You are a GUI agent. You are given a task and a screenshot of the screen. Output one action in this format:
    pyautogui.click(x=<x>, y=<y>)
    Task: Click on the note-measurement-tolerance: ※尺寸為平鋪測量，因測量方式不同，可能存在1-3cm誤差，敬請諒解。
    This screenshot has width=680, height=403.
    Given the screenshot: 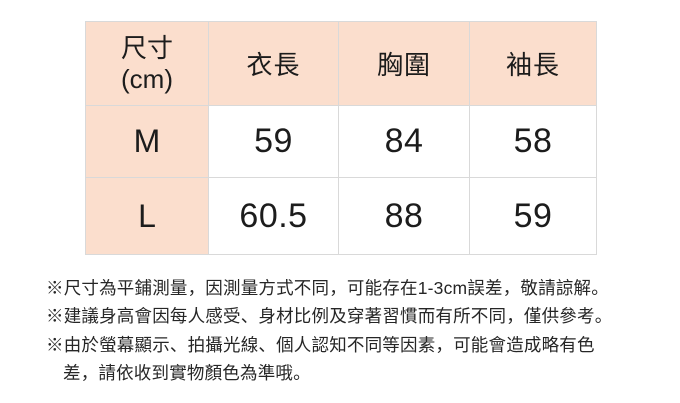 What is the action you would take?
    pyautogui.click(x=327, y=288)
    